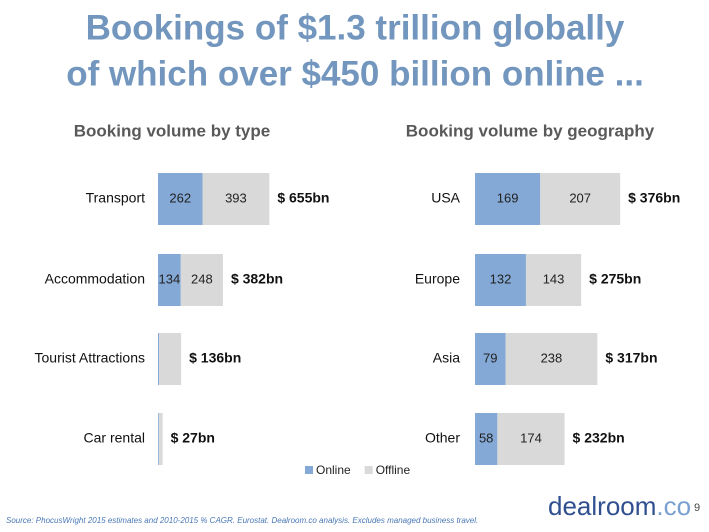 The image size is (709, 532). What do you see at coordinates (631, 358) in the screenshot?
I see `total-label: $ 317bn` at bounding box center [631, 358].